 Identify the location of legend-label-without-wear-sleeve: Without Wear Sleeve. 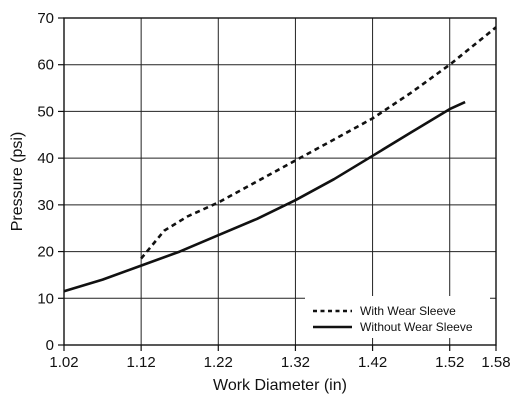
(416, 327).